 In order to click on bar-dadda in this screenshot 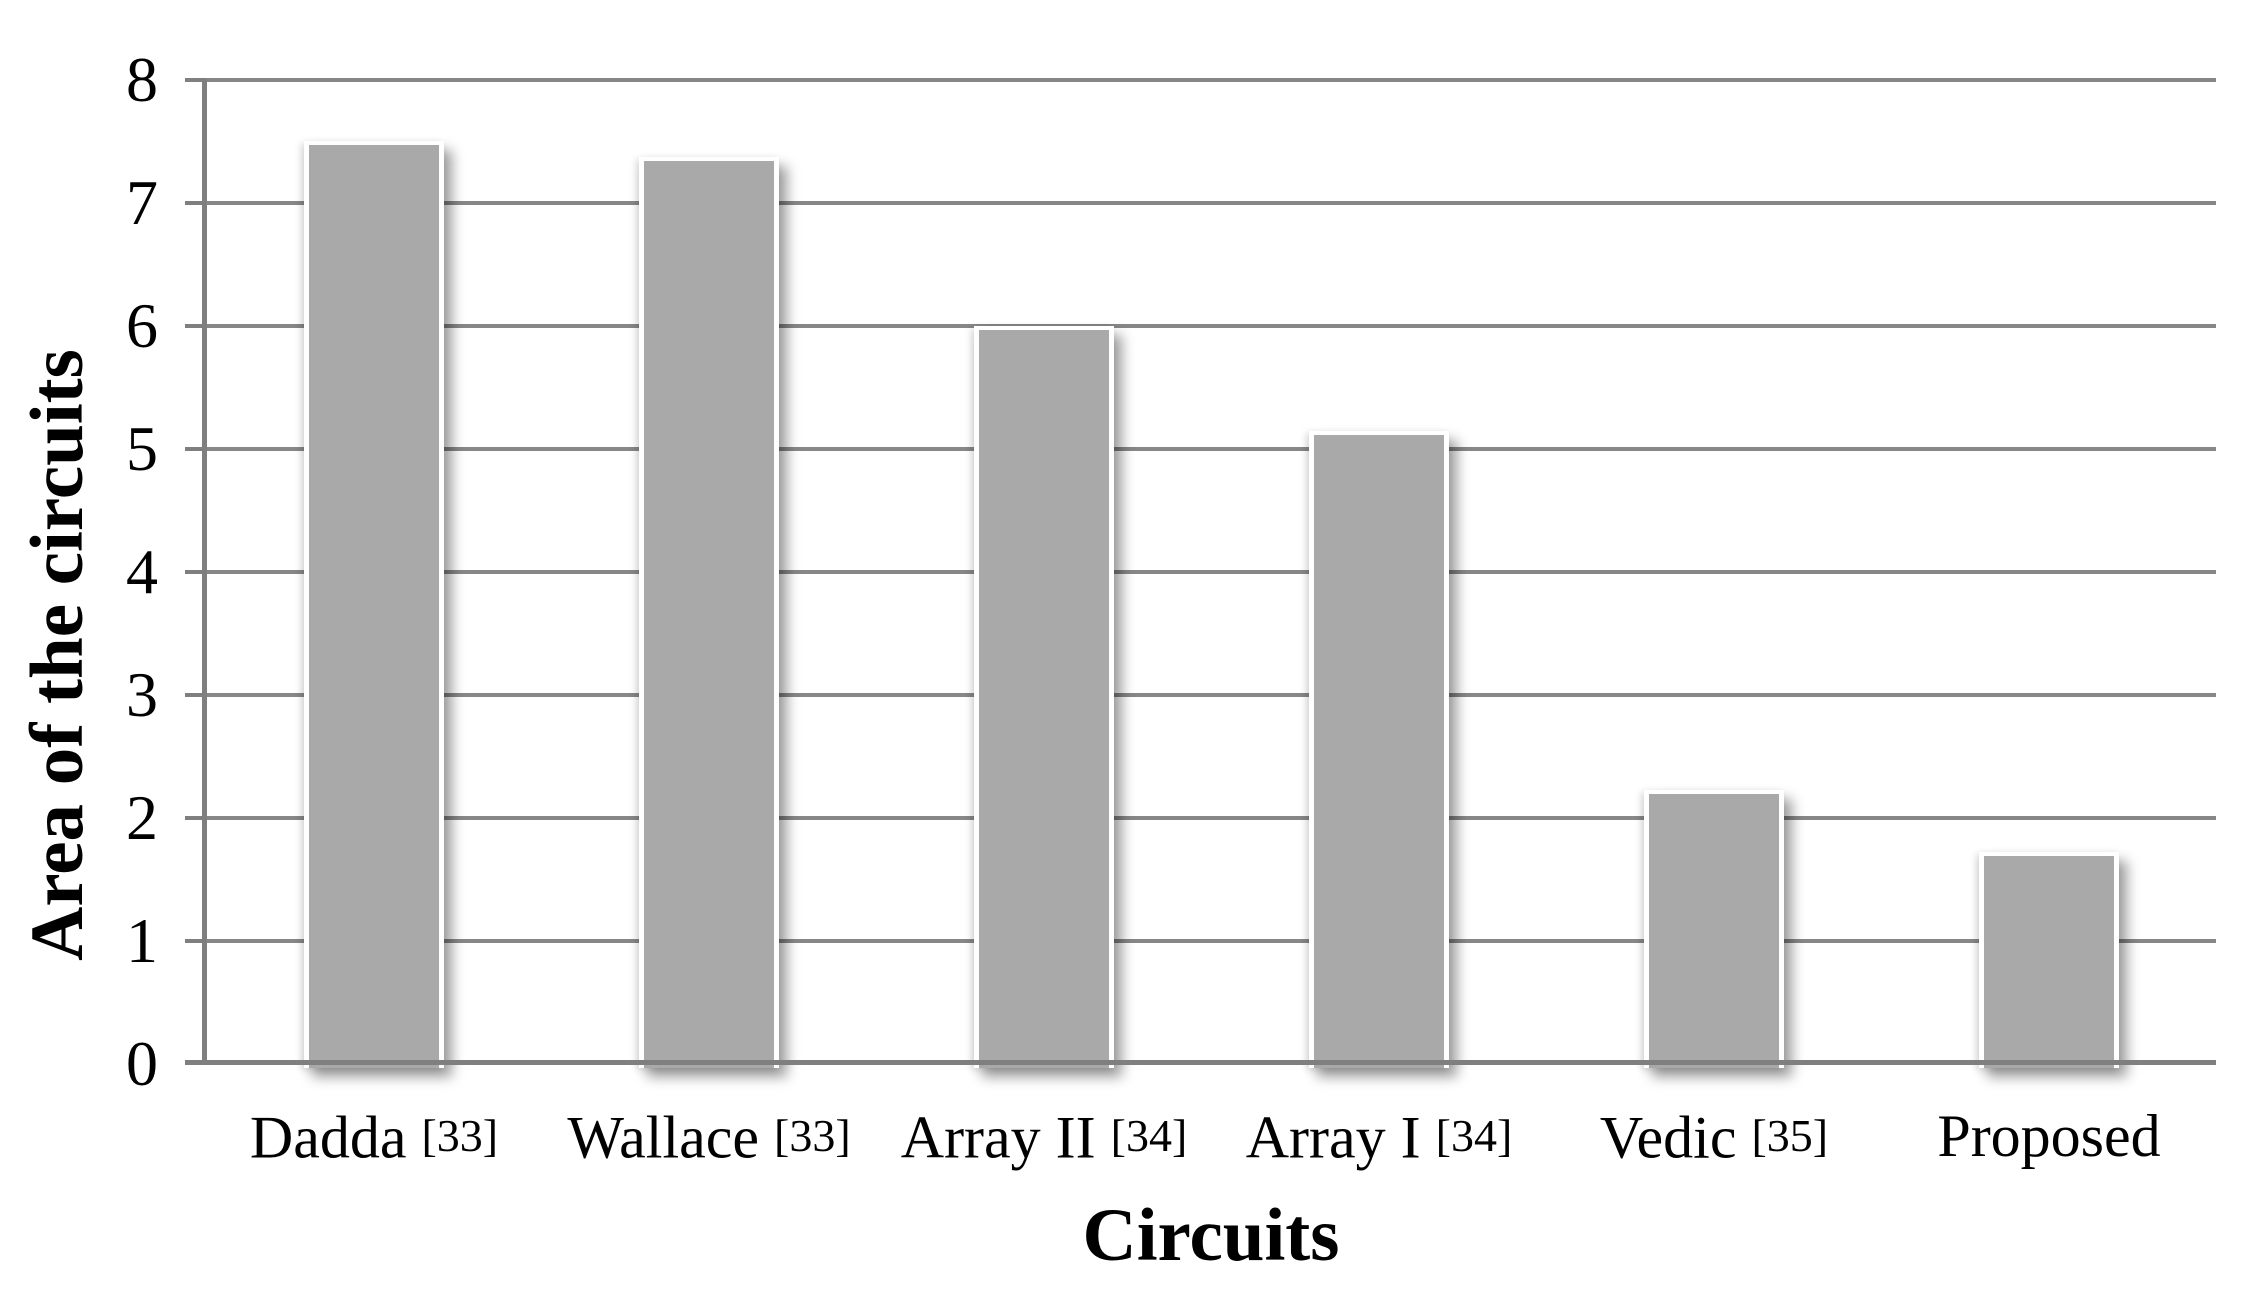, I will do `click(374, 604)`.